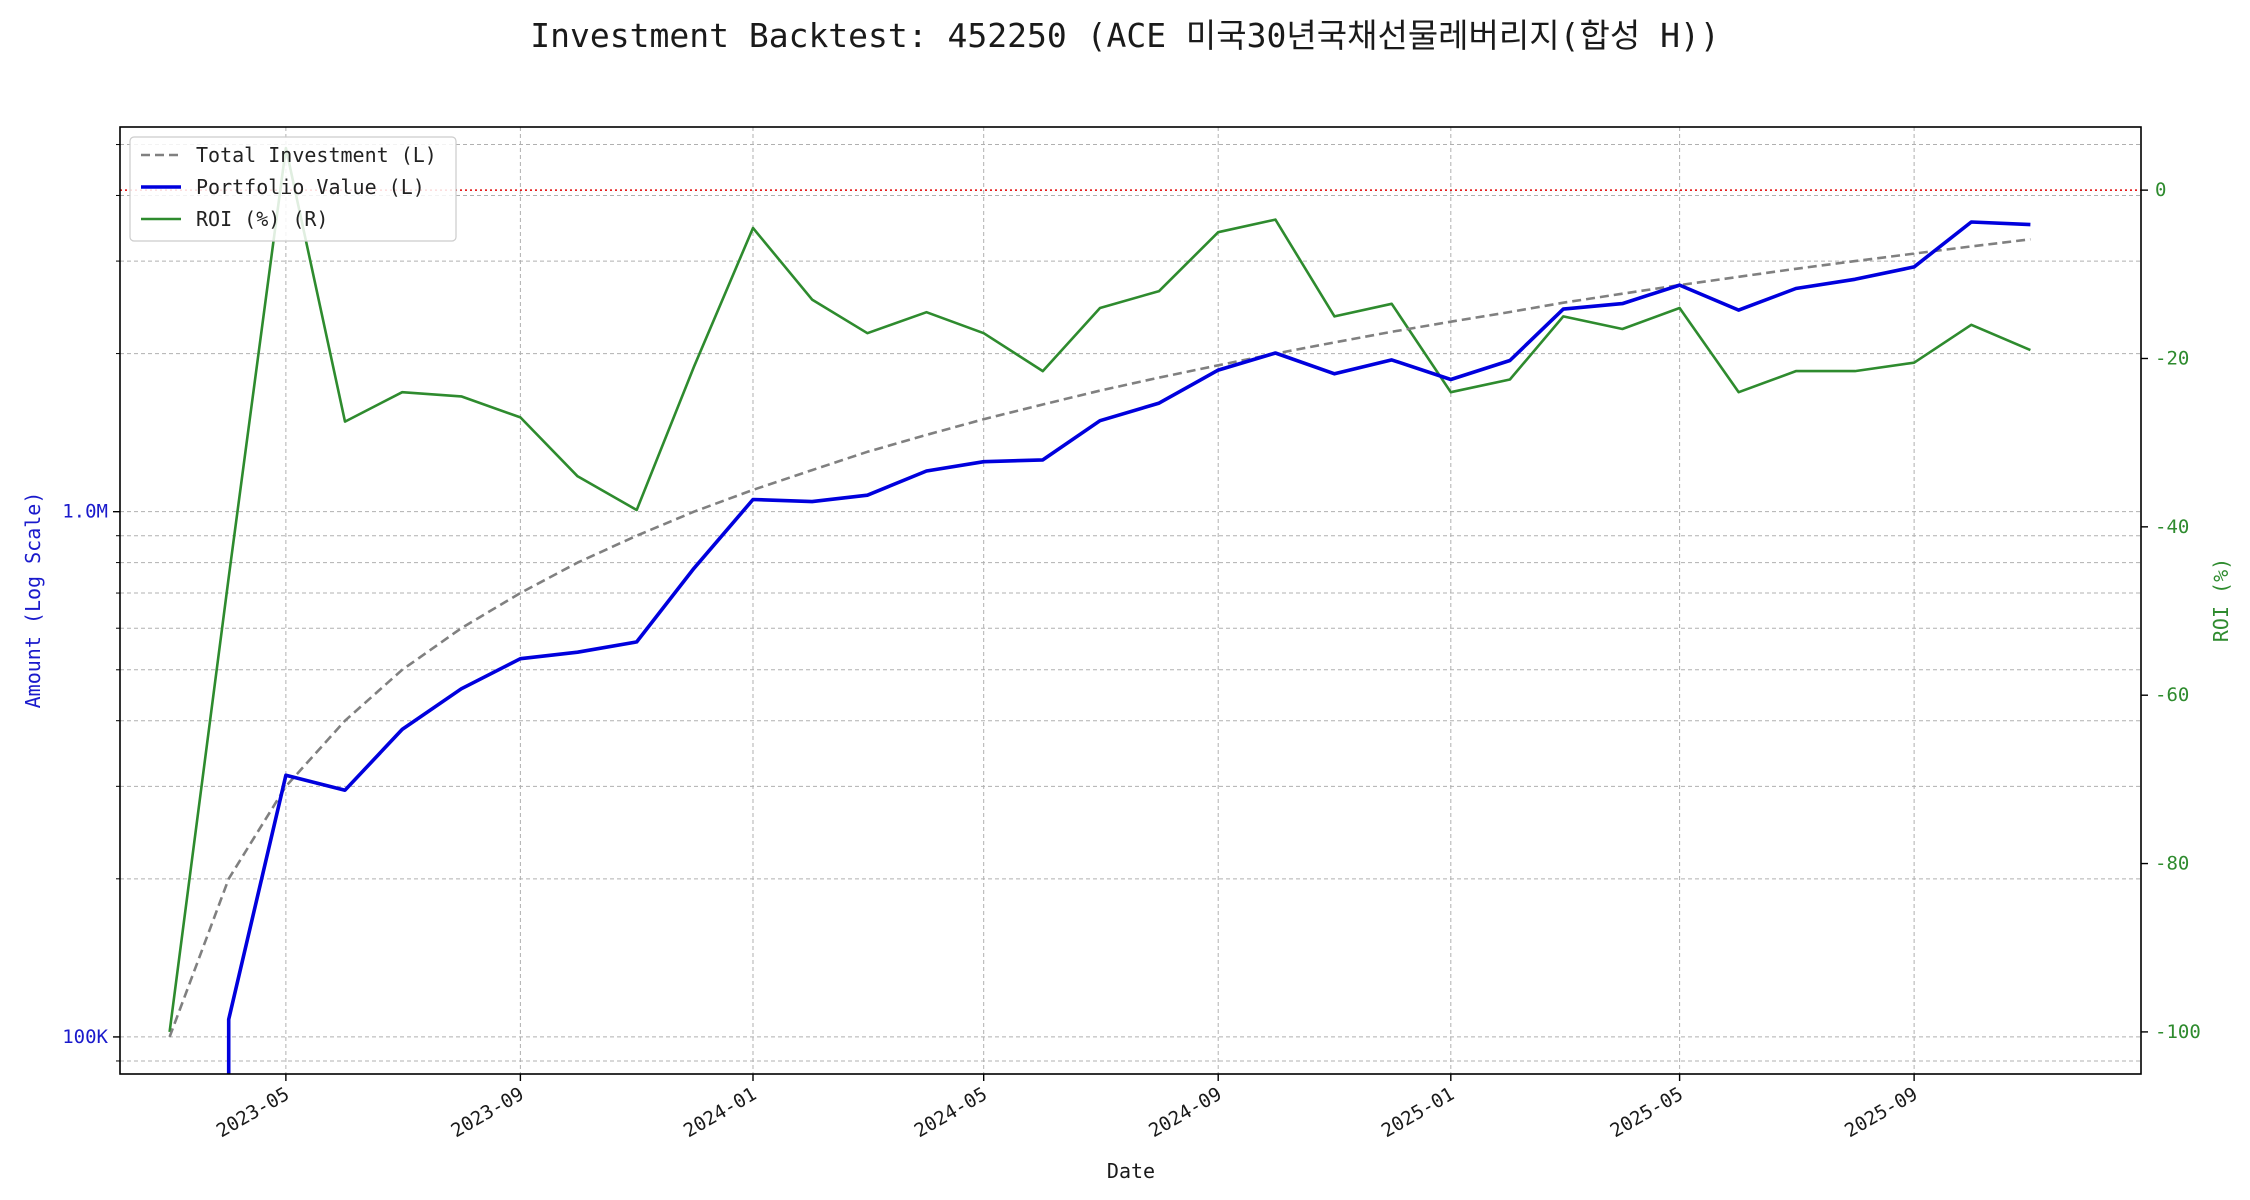 The height and width of the screenshot is (1200, 2250). I want to click on legend-label-roi: ROI (%) (R), so click(262, 219).